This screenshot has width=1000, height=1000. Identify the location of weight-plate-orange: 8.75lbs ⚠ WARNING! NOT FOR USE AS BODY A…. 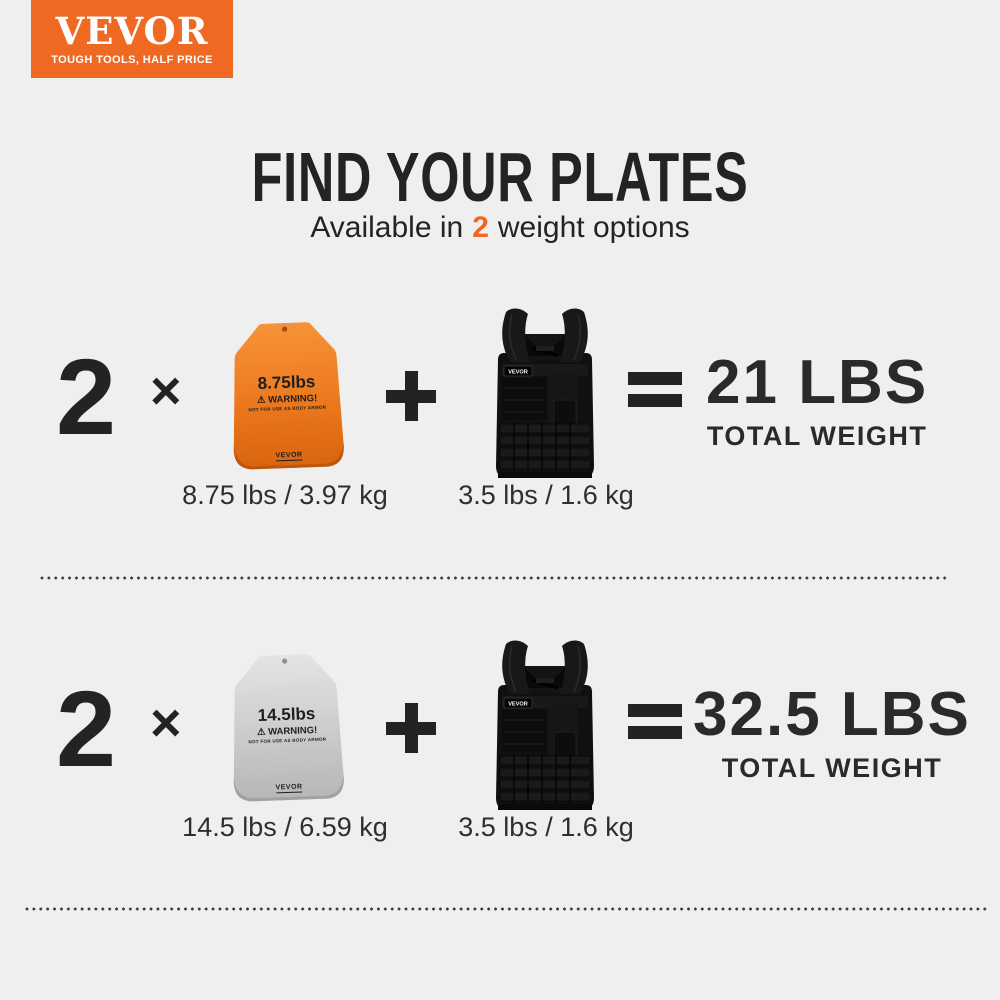
(286, 397).